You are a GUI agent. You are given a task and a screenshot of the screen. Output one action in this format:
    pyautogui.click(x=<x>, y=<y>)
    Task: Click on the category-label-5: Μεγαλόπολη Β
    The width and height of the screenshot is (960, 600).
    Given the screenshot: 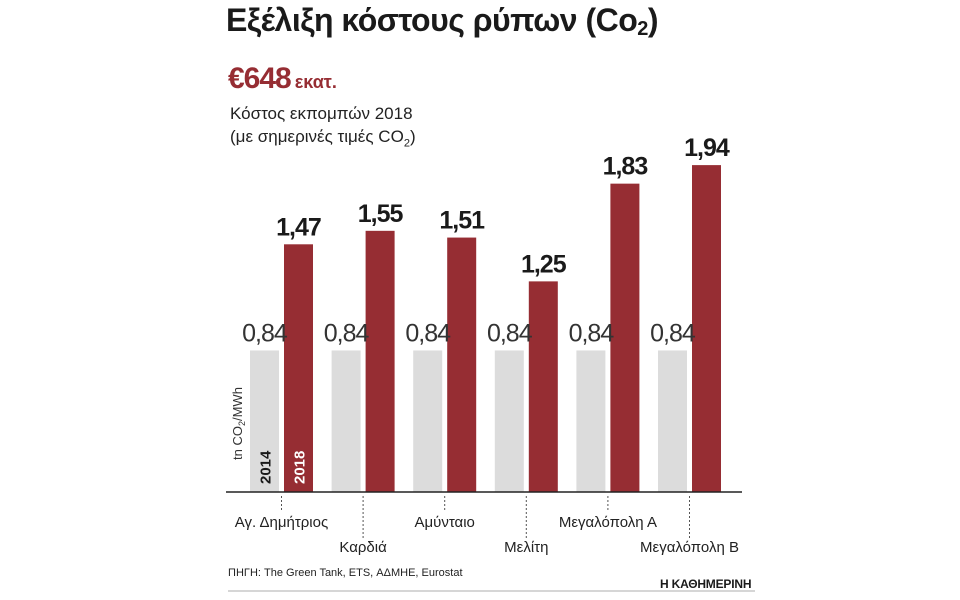 What is the action you would take?
    pyautogui.click(x=689, y=547)
    